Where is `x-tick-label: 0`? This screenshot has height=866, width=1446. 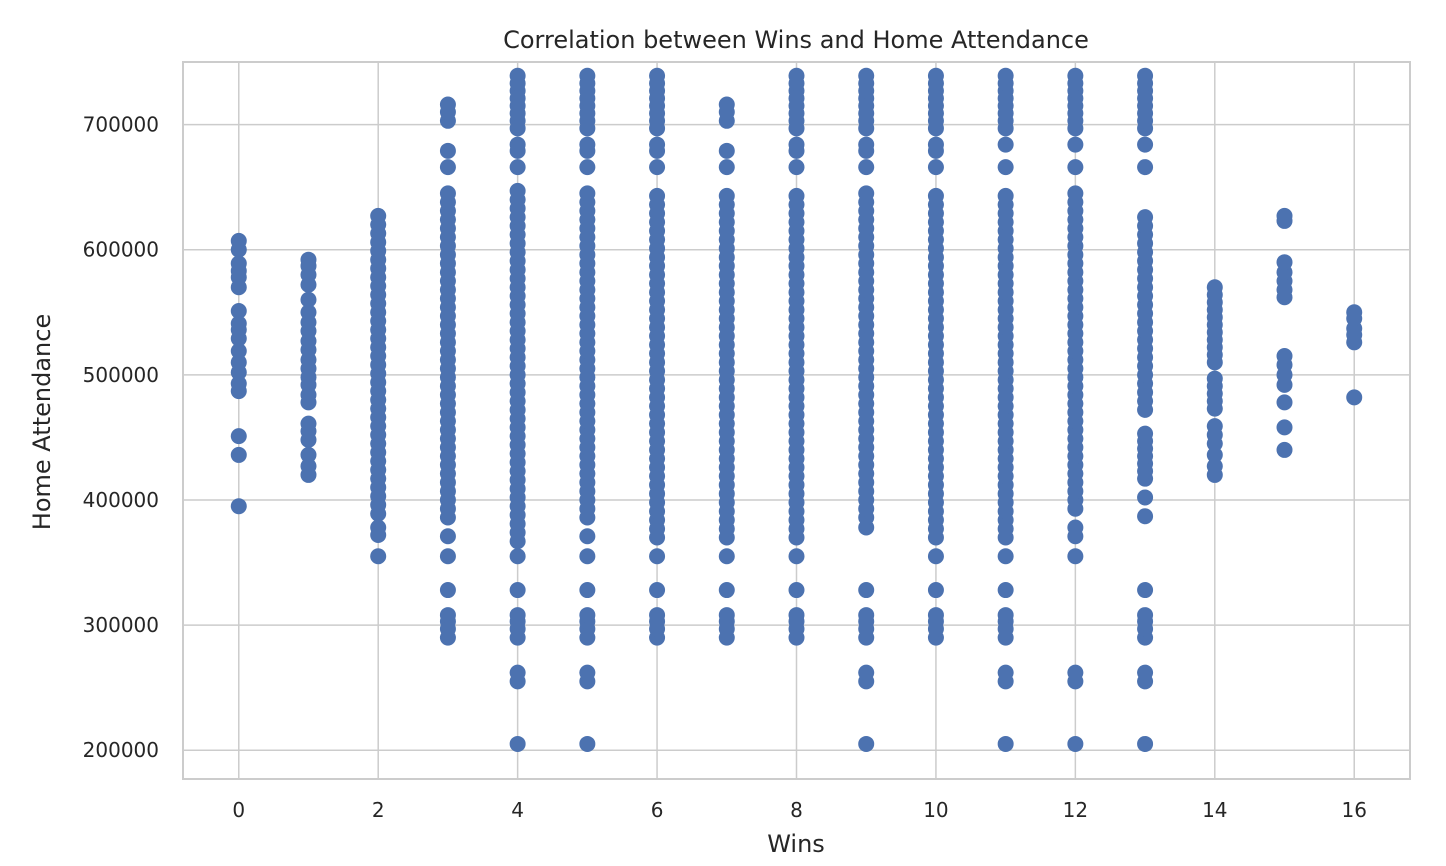 x-tick-label: 0 is located at coordinates (238, 810).